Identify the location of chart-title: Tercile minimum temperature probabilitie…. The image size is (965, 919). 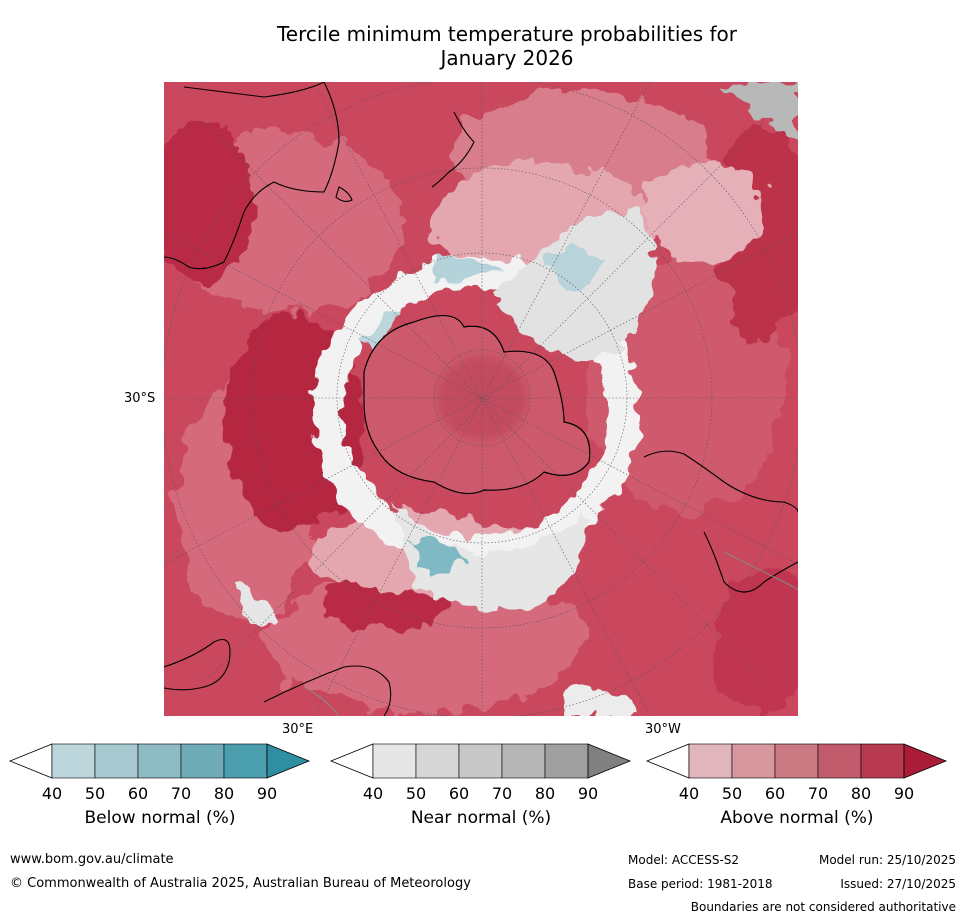
(507, 46).